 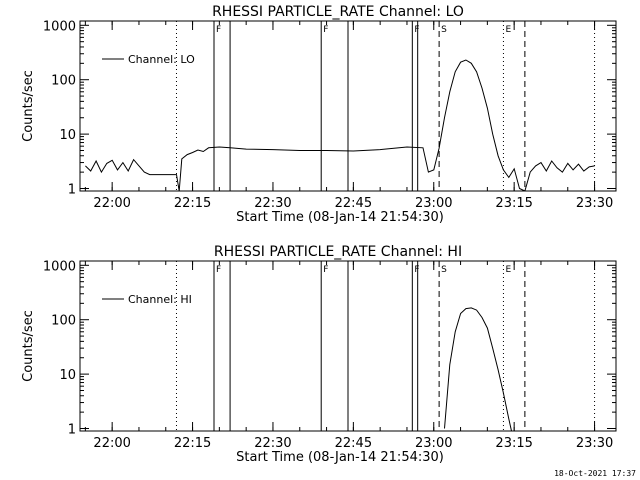 I want to click on timestamp-footer: 18-Oct-2021 17:37, so click(x=595, y=473).